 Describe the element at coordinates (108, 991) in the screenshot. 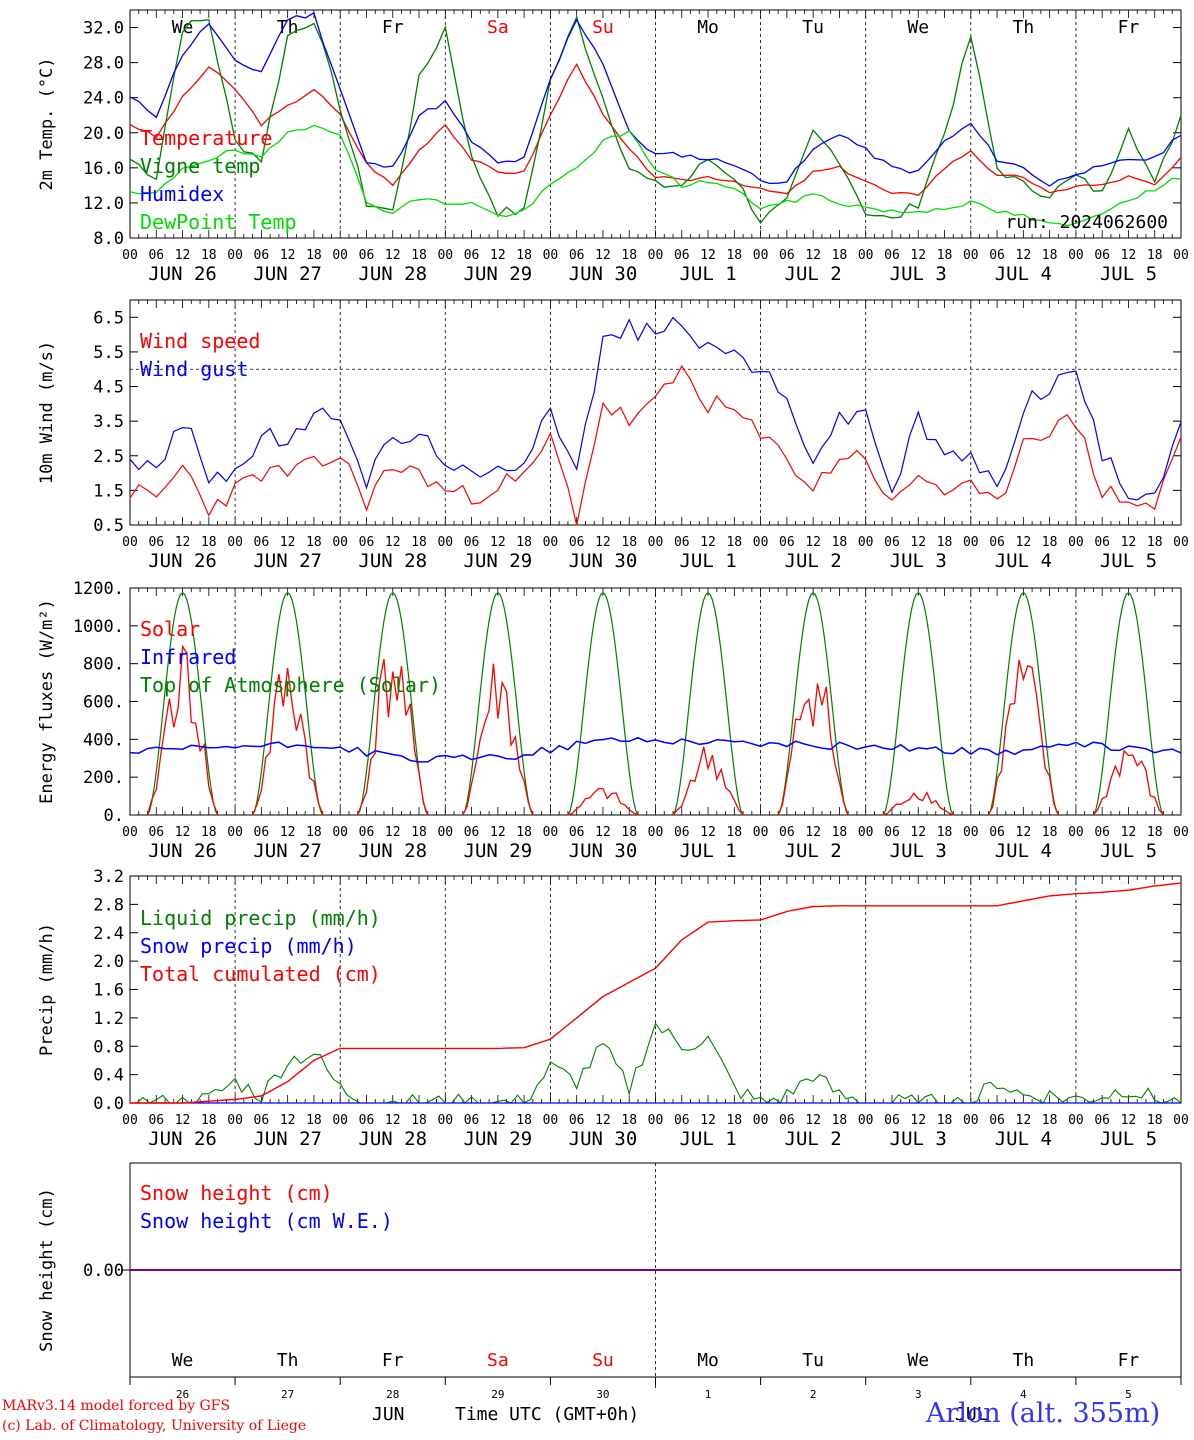

I see `y-tick-label: 1.6` at that location.